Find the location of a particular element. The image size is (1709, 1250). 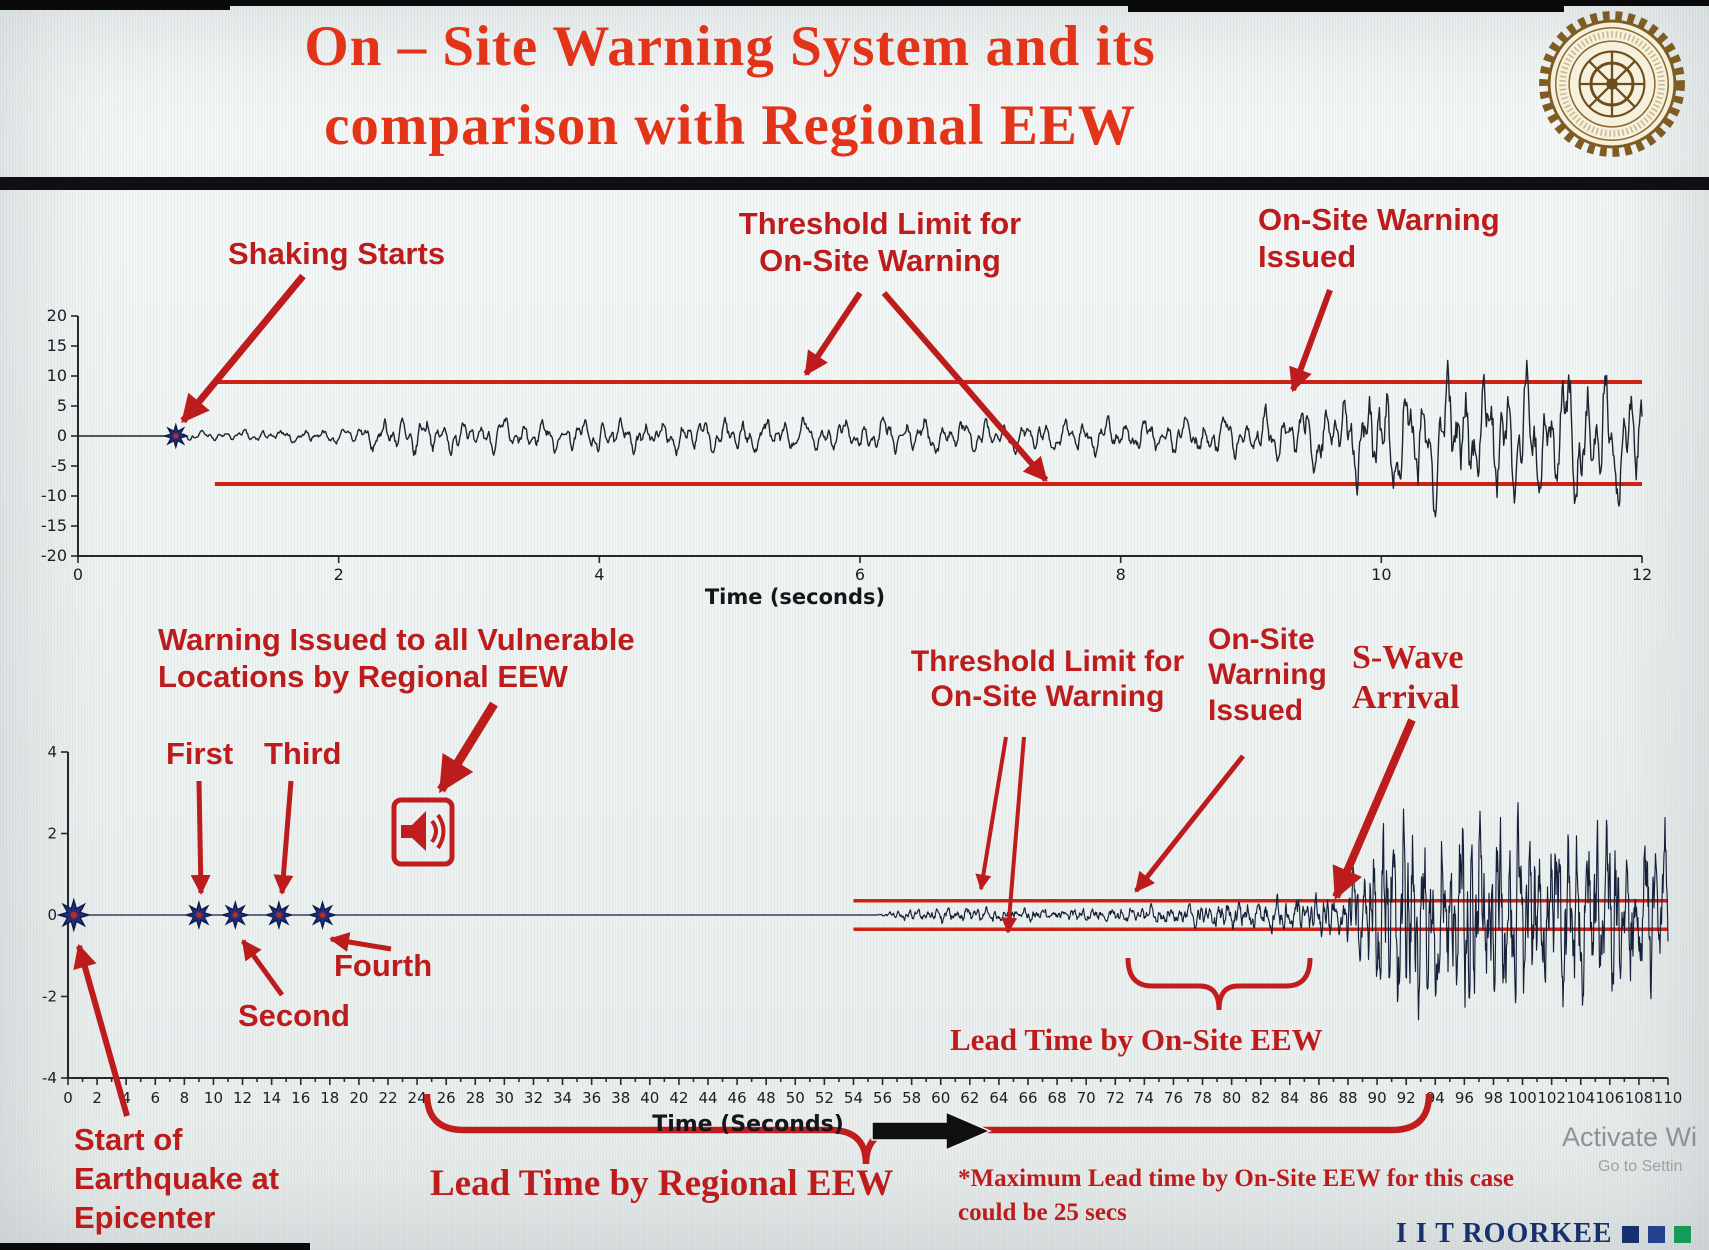

svg-text: 8 is located at coordinates (1121, 574).